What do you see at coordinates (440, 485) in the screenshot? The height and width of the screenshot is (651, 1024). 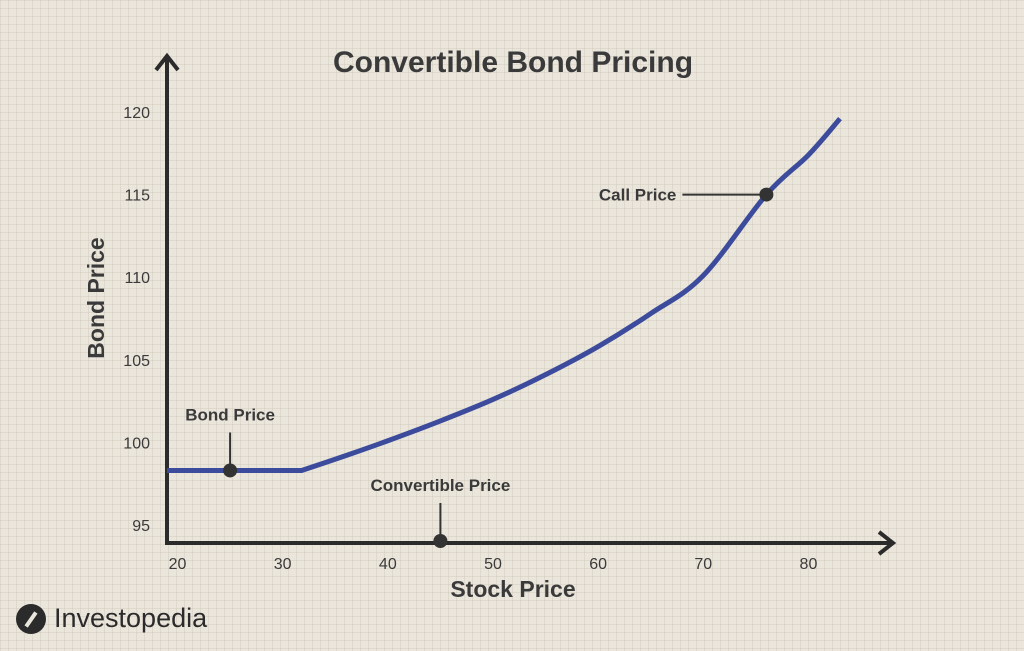 I see `annotation-label: Convertible Price` at bounding box center [440, 485].